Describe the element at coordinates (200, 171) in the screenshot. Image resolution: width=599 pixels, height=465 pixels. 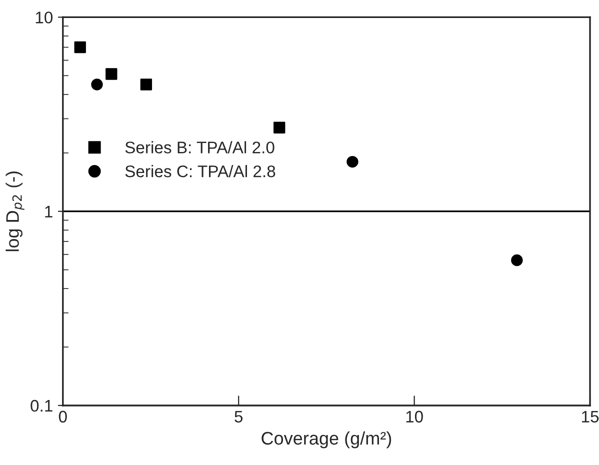
I see `legend-label: Series C: TPA/Al 2.8` at that location.